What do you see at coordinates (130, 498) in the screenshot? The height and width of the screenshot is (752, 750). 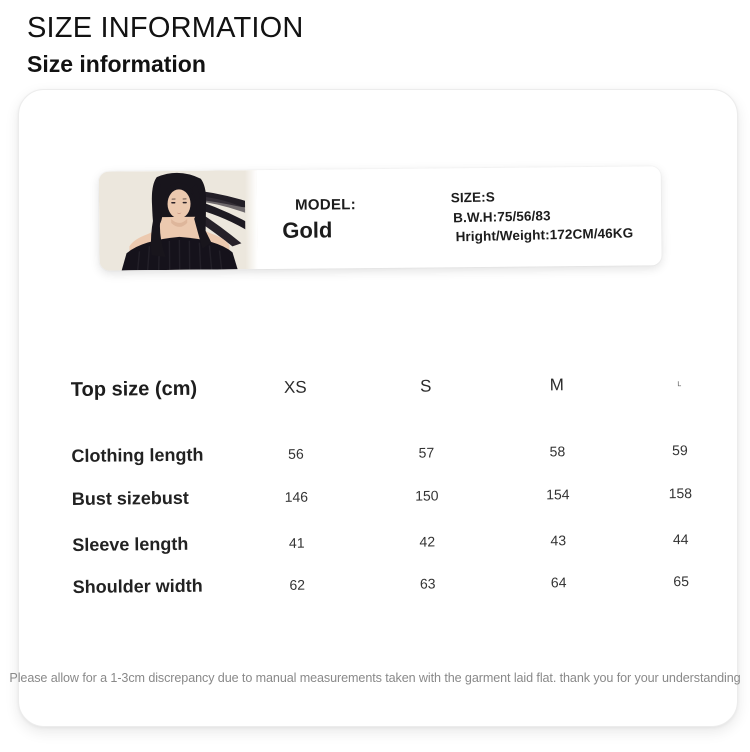 I see `row-label: Bust sizebust` at bounding box center [130, 498].